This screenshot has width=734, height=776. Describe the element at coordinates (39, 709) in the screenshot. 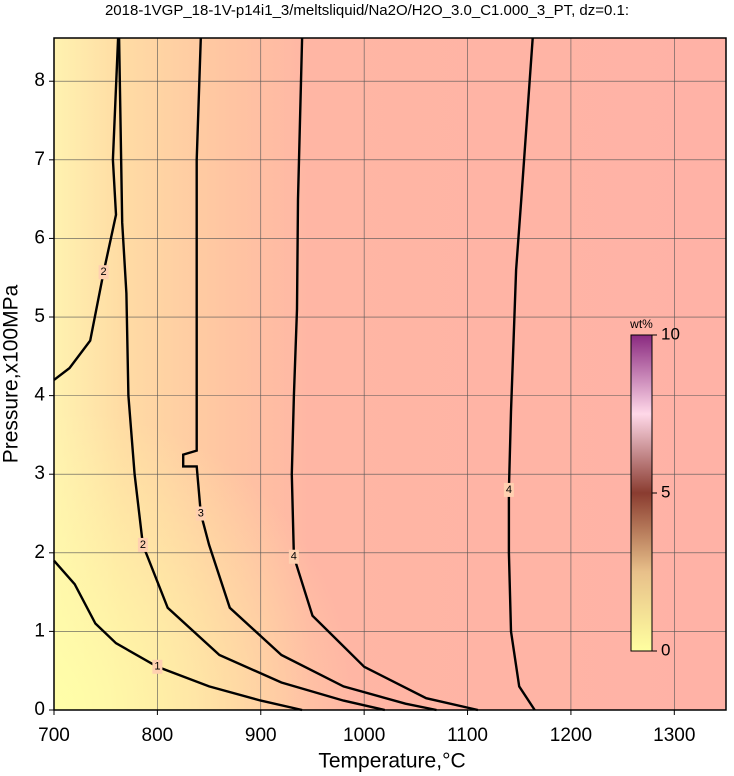

I see `y-tick-label: 0` at that location.